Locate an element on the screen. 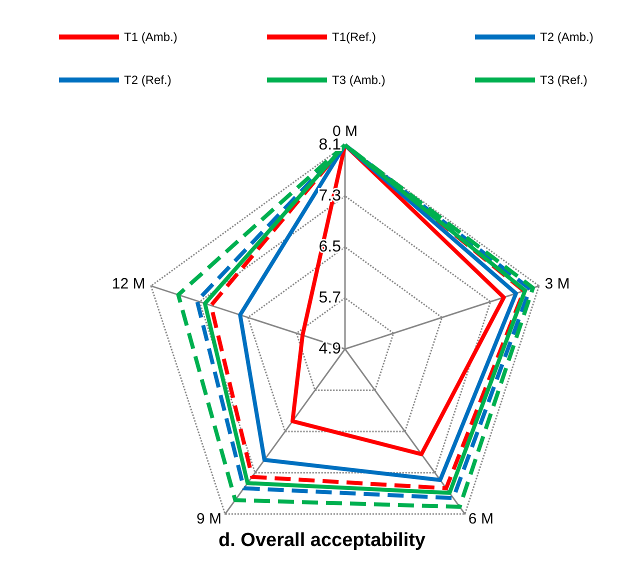  y-tick-label: 4.9 is located at coordinates (330, 349).